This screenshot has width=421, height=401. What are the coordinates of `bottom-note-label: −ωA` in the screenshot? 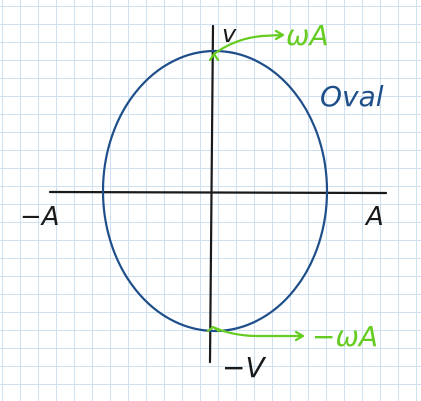 It's located at (345, 336).